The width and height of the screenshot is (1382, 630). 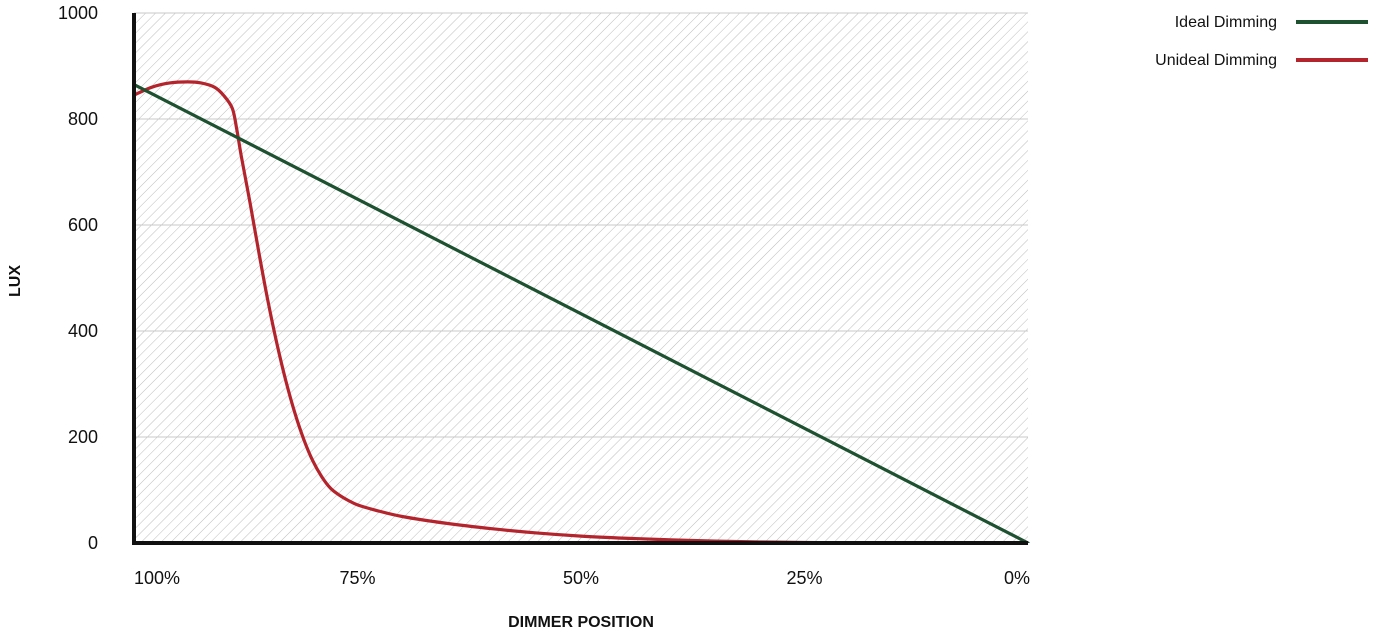 What do you see at coordinates (83, 331) in the screenshot?
I see `y-tick-label: 400` at bounding box center [83, 331].